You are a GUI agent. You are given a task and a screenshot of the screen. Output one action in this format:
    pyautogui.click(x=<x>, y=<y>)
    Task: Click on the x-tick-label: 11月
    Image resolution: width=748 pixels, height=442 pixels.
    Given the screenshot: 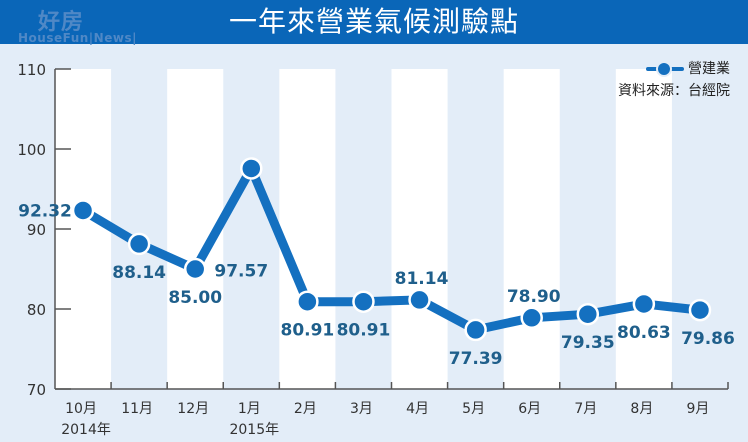 What is the action you would take?
    pyautogui.click(x=137, y=409)
    